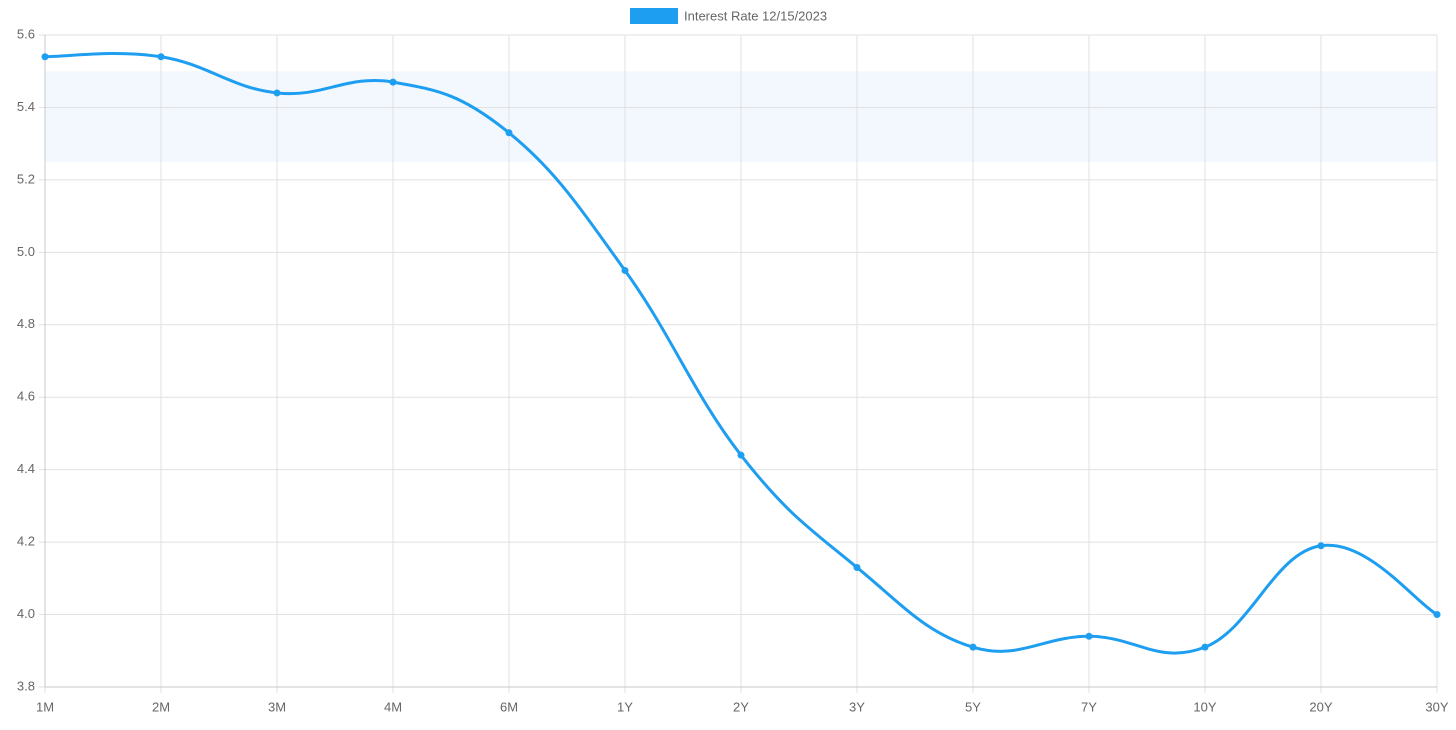  Describe the element at coordinates (654, 16) in the screenshot. I see `legend-swatch` at that location.